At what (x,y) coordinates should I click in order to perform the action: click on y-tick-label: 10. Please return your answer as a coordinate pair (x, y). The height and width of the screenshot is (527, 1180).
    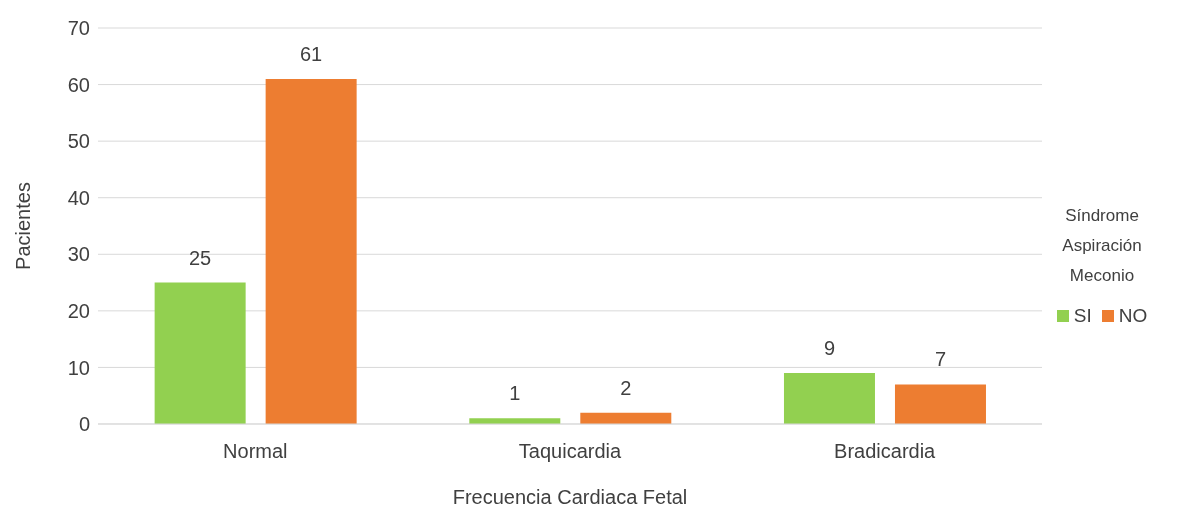
    Looking at the image, I should click on (78, 367).